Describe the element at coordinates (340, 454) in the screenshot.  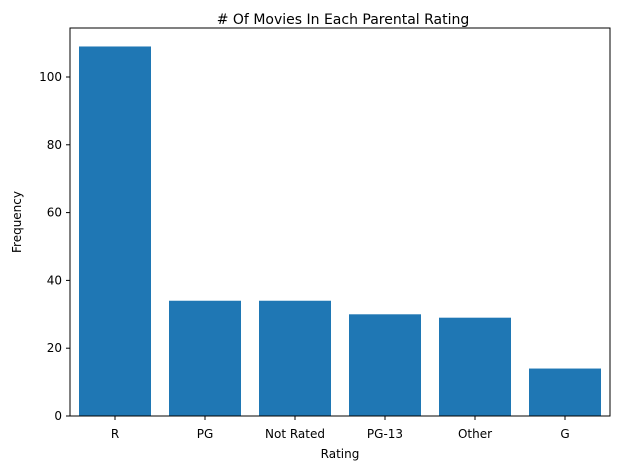
I see `x-axis-label: Rating` at that location.